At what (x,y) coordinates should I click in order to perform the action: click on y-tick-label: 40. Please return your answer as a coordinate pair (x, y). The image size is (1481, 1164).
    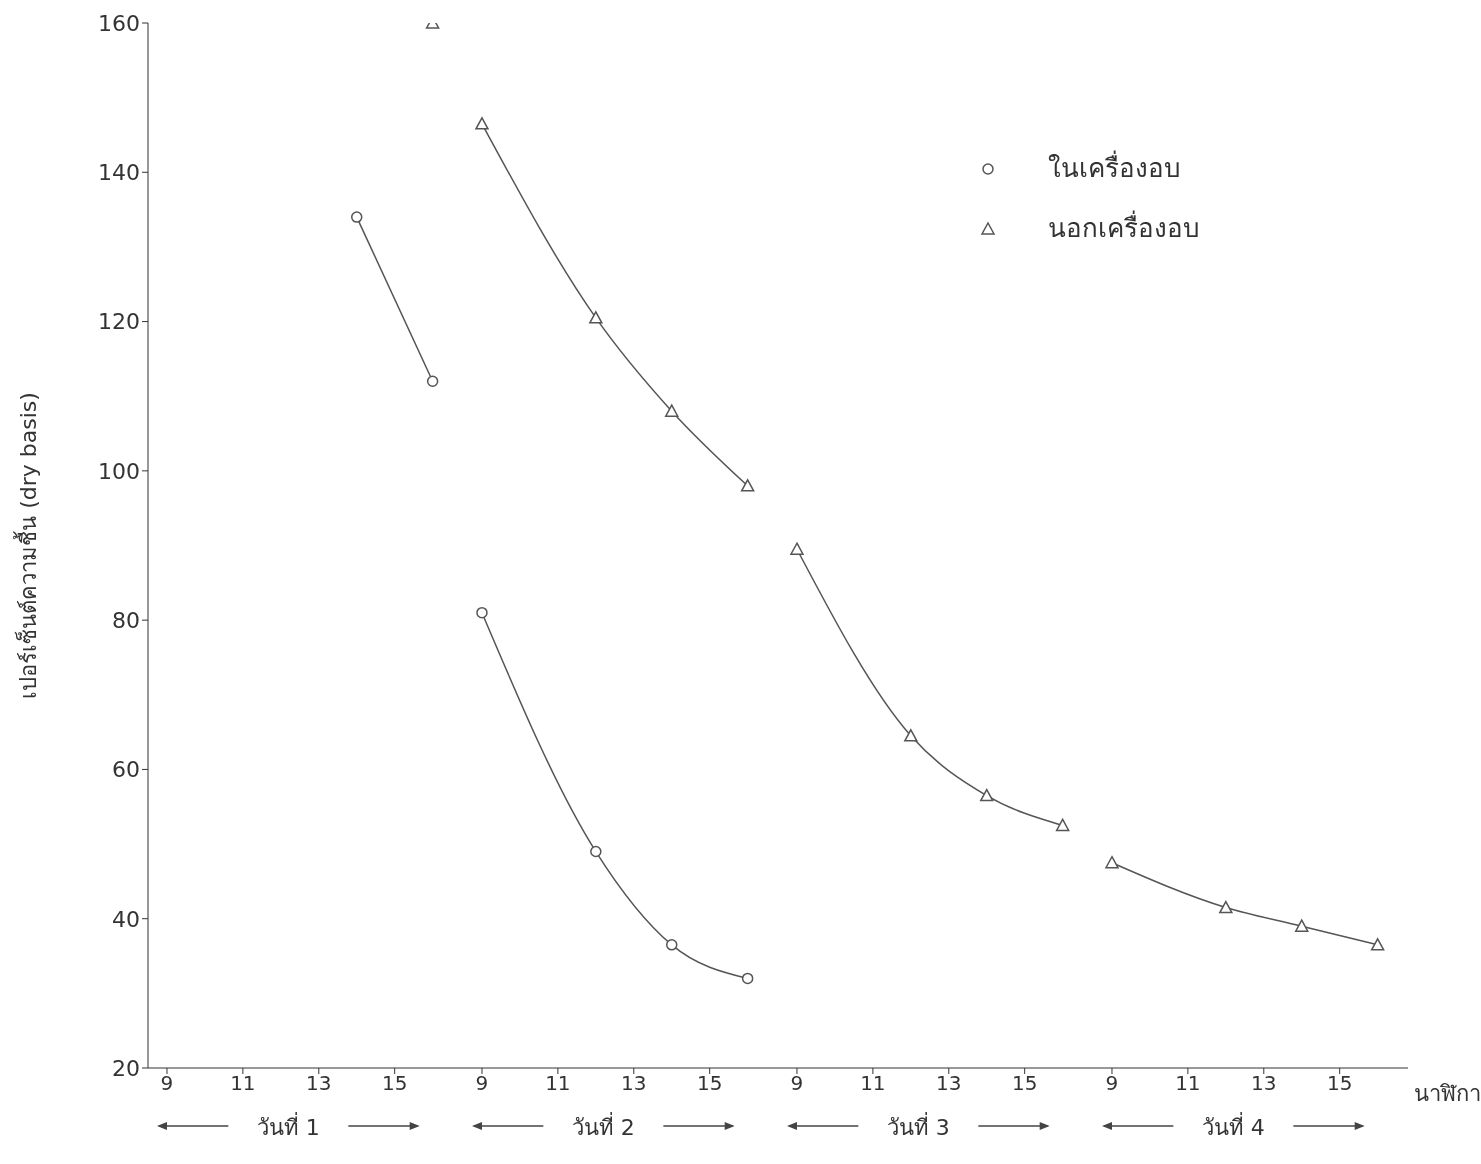
    Looking at the image, I should click on (126, 919).